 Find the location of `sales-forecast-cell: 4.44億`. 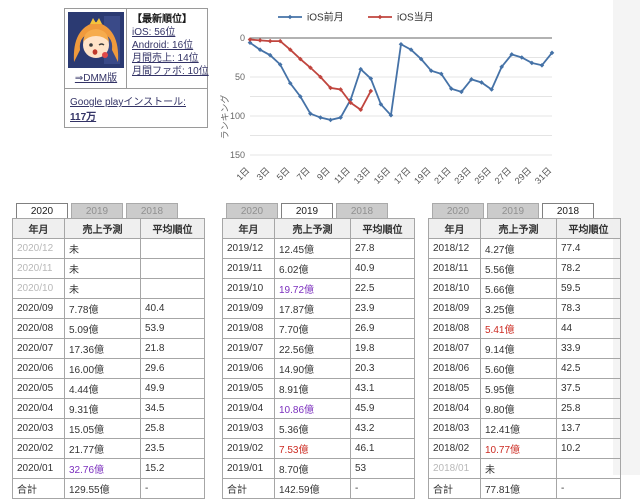

sales-forecast-cell: 4.44億 is located at coordinates (102, 388).